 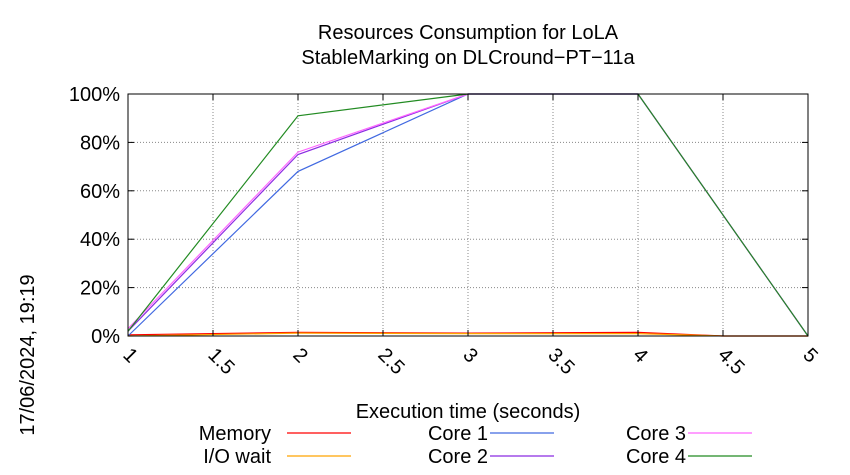 I want to click on legend-label: Core 4, so click(x=656, y=457).